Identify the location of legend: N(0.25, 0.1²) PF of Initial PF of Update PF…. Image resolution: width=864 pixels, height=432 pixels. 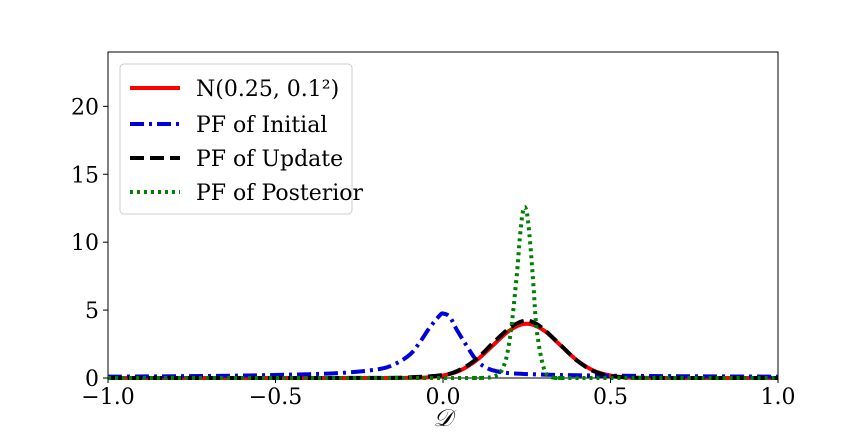
(241, 139).